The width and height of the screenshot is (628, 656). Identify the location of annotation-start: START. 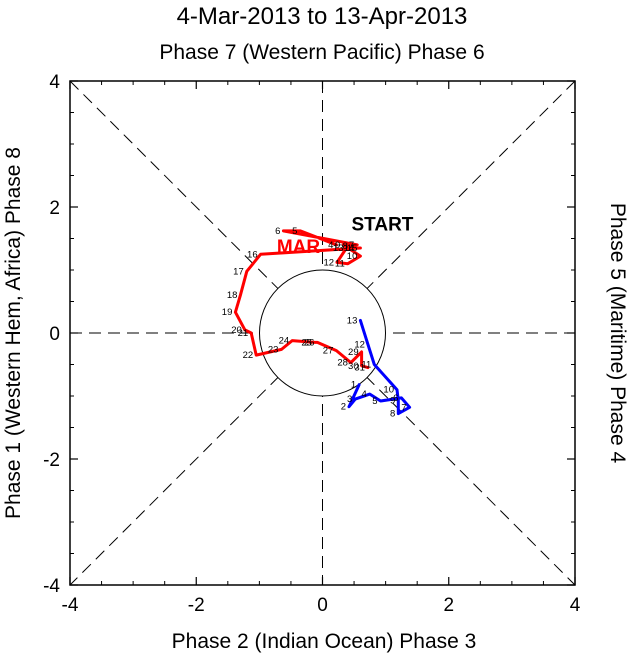
(383, 224).